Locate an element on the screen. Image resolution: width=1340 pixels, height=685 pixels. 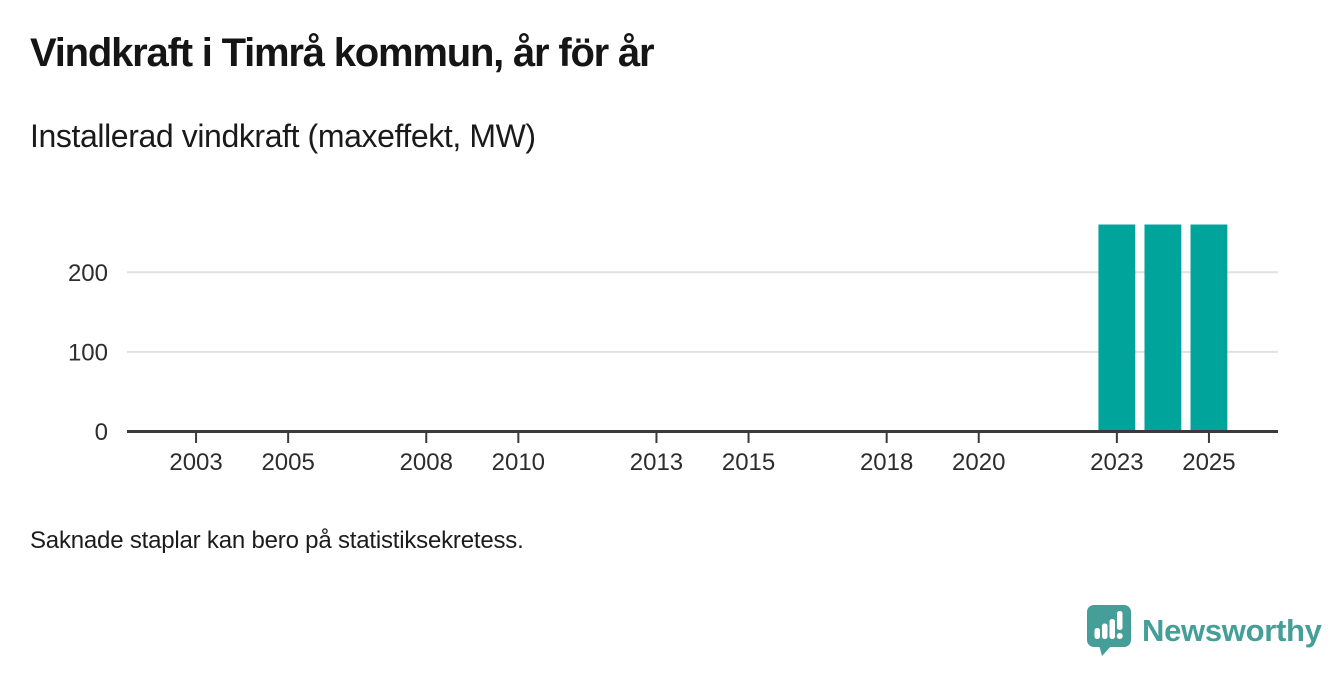
x-tick-label-2023: 2023 is located at coordinates (1116, 462).